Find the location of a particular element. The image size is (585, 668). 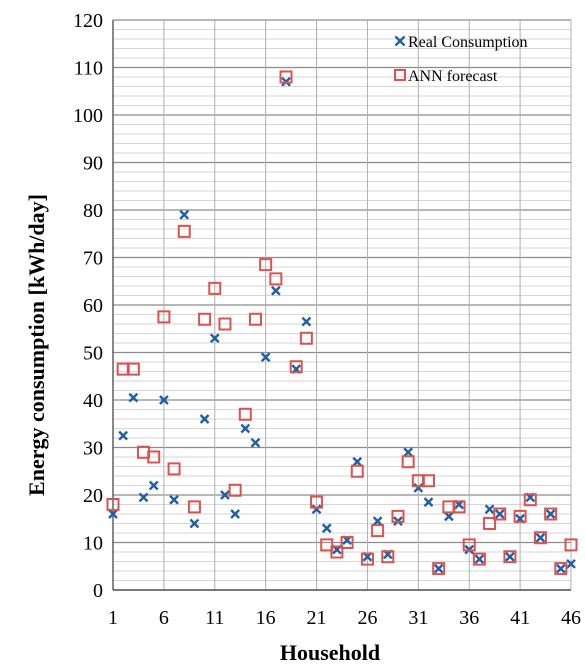

y-tick-label: 50 is located at coordinates (93, 354).